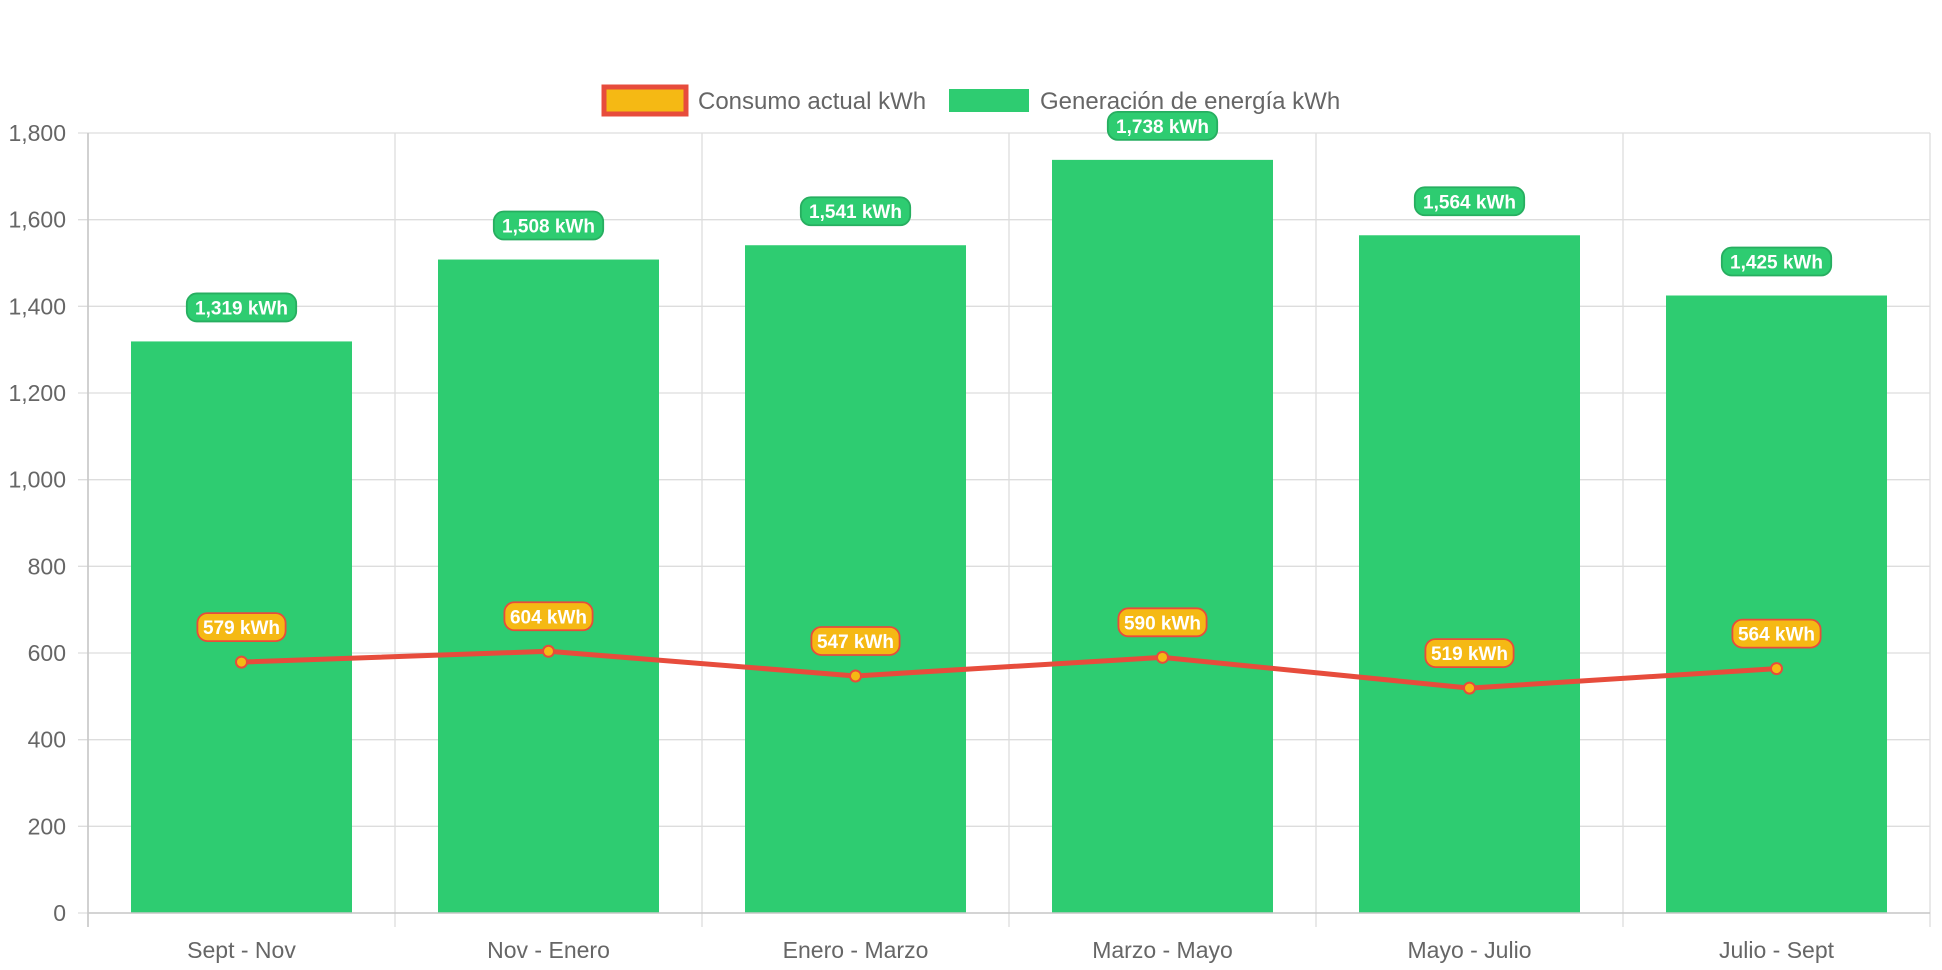  I want to click on x-tick-label: Marzo - Mayo, so click(1162, 950).